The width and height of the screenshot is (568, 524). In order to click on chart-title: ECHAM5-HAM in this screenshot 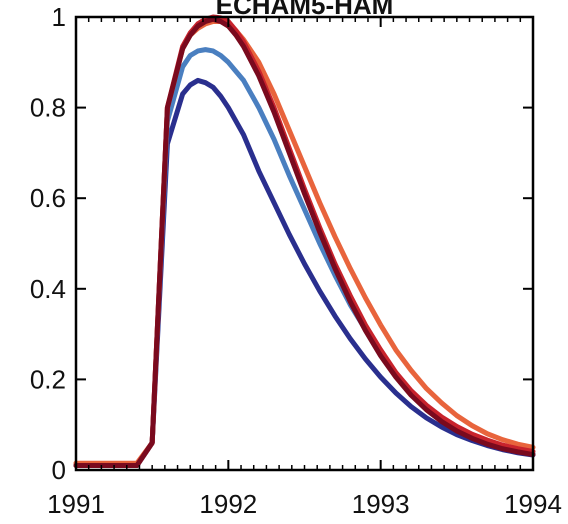, I will do `click(305, 10)`.